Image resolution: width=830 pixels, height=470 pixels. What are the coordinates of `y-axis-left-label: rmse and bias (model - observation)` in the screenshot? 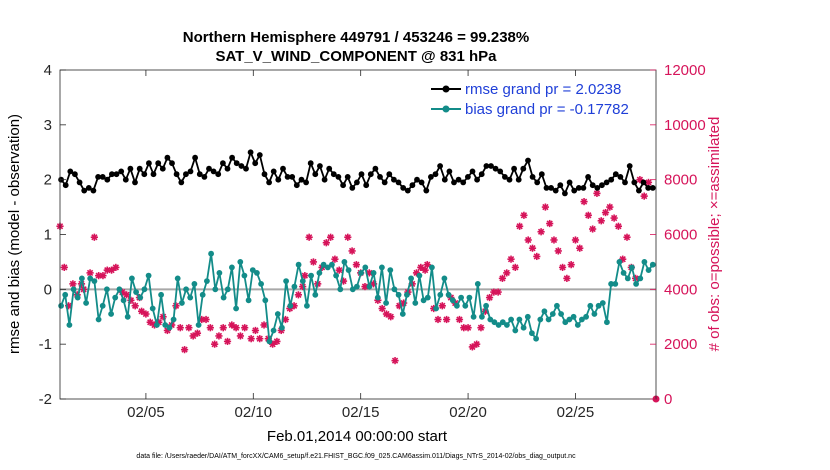 It's located at (14, 234).